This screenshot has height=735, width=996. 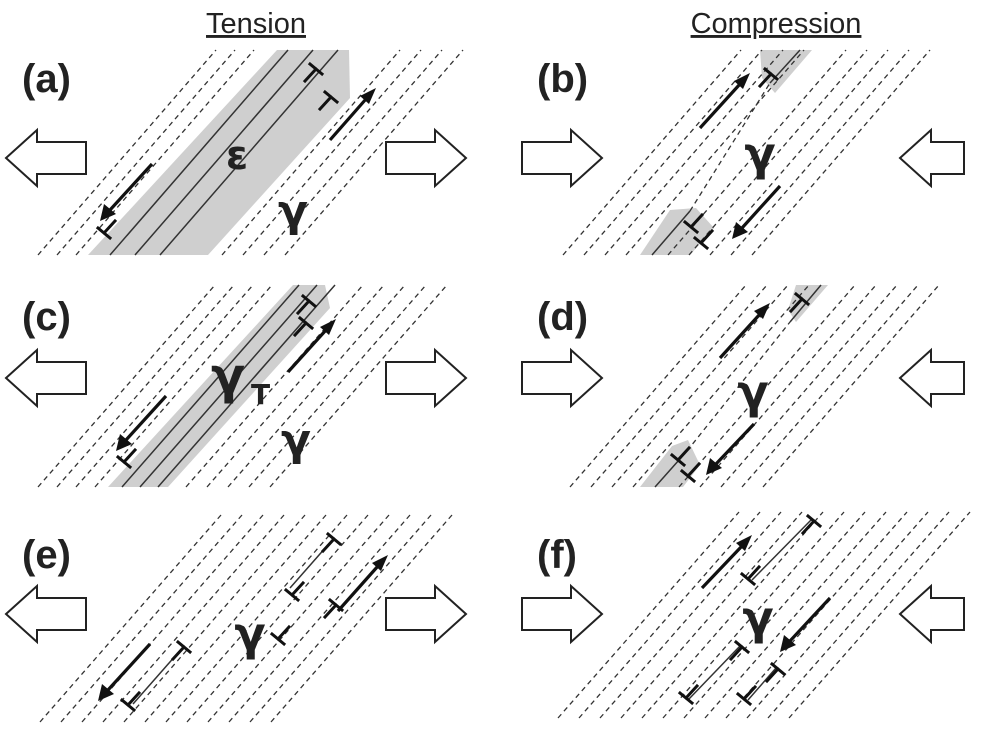 I want to click on panel-e: (e) γ, so click(x=236, y=618).